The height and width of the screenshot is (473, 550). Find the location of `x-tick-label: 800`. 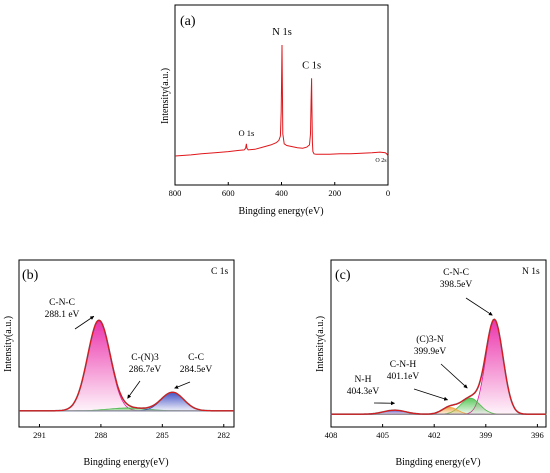

x-tick-label: 800 is located at coordinates (175, 193).